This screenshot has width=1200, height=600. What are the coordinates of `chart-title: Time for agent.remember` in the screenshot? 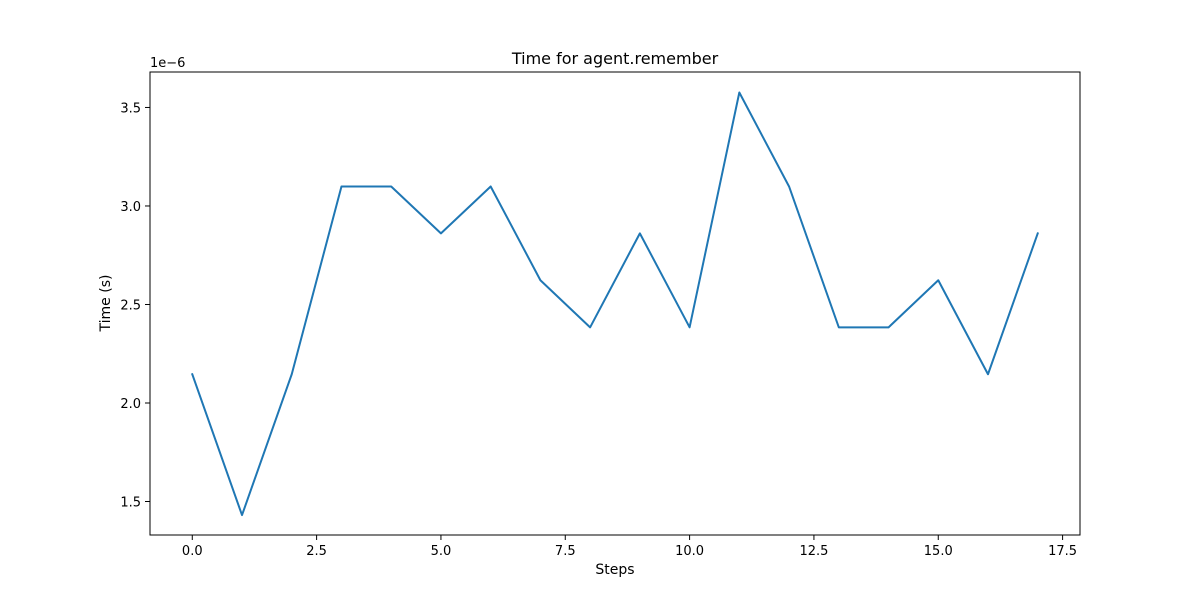 It's located at (615, 58).